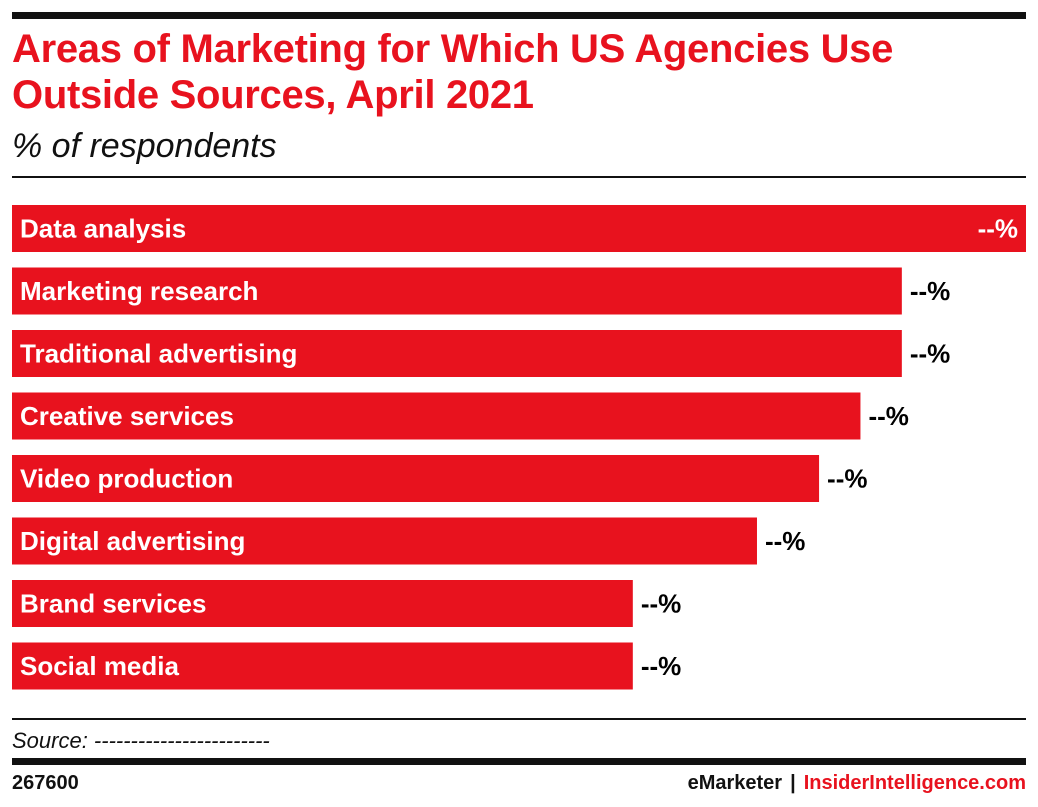 This screenshot has height=807, width=1038. What do you see at coordinates (322, 666) in the screenshot?
I see `bar-social-media` at bounding box center [322, 666].